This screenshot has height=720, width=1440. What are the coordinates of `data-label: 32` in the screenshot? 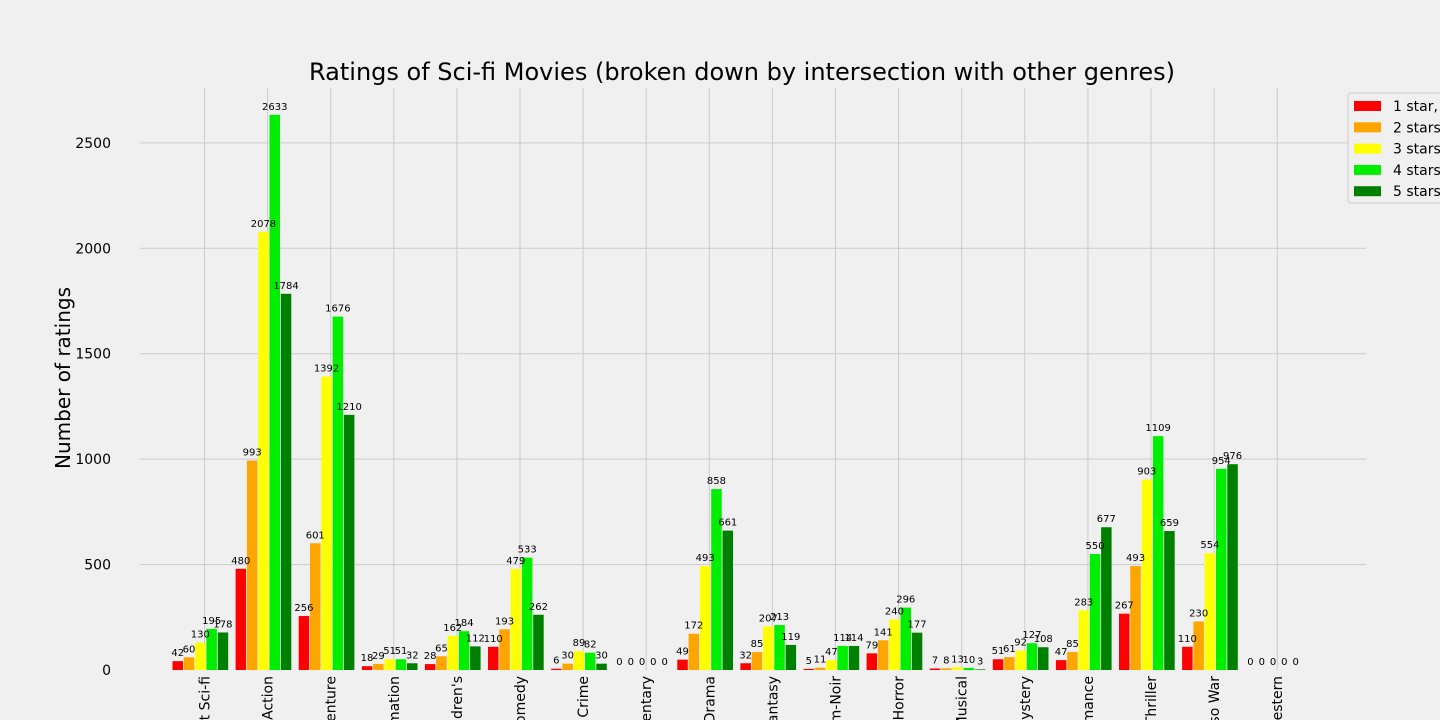 It's located at (412, 655).